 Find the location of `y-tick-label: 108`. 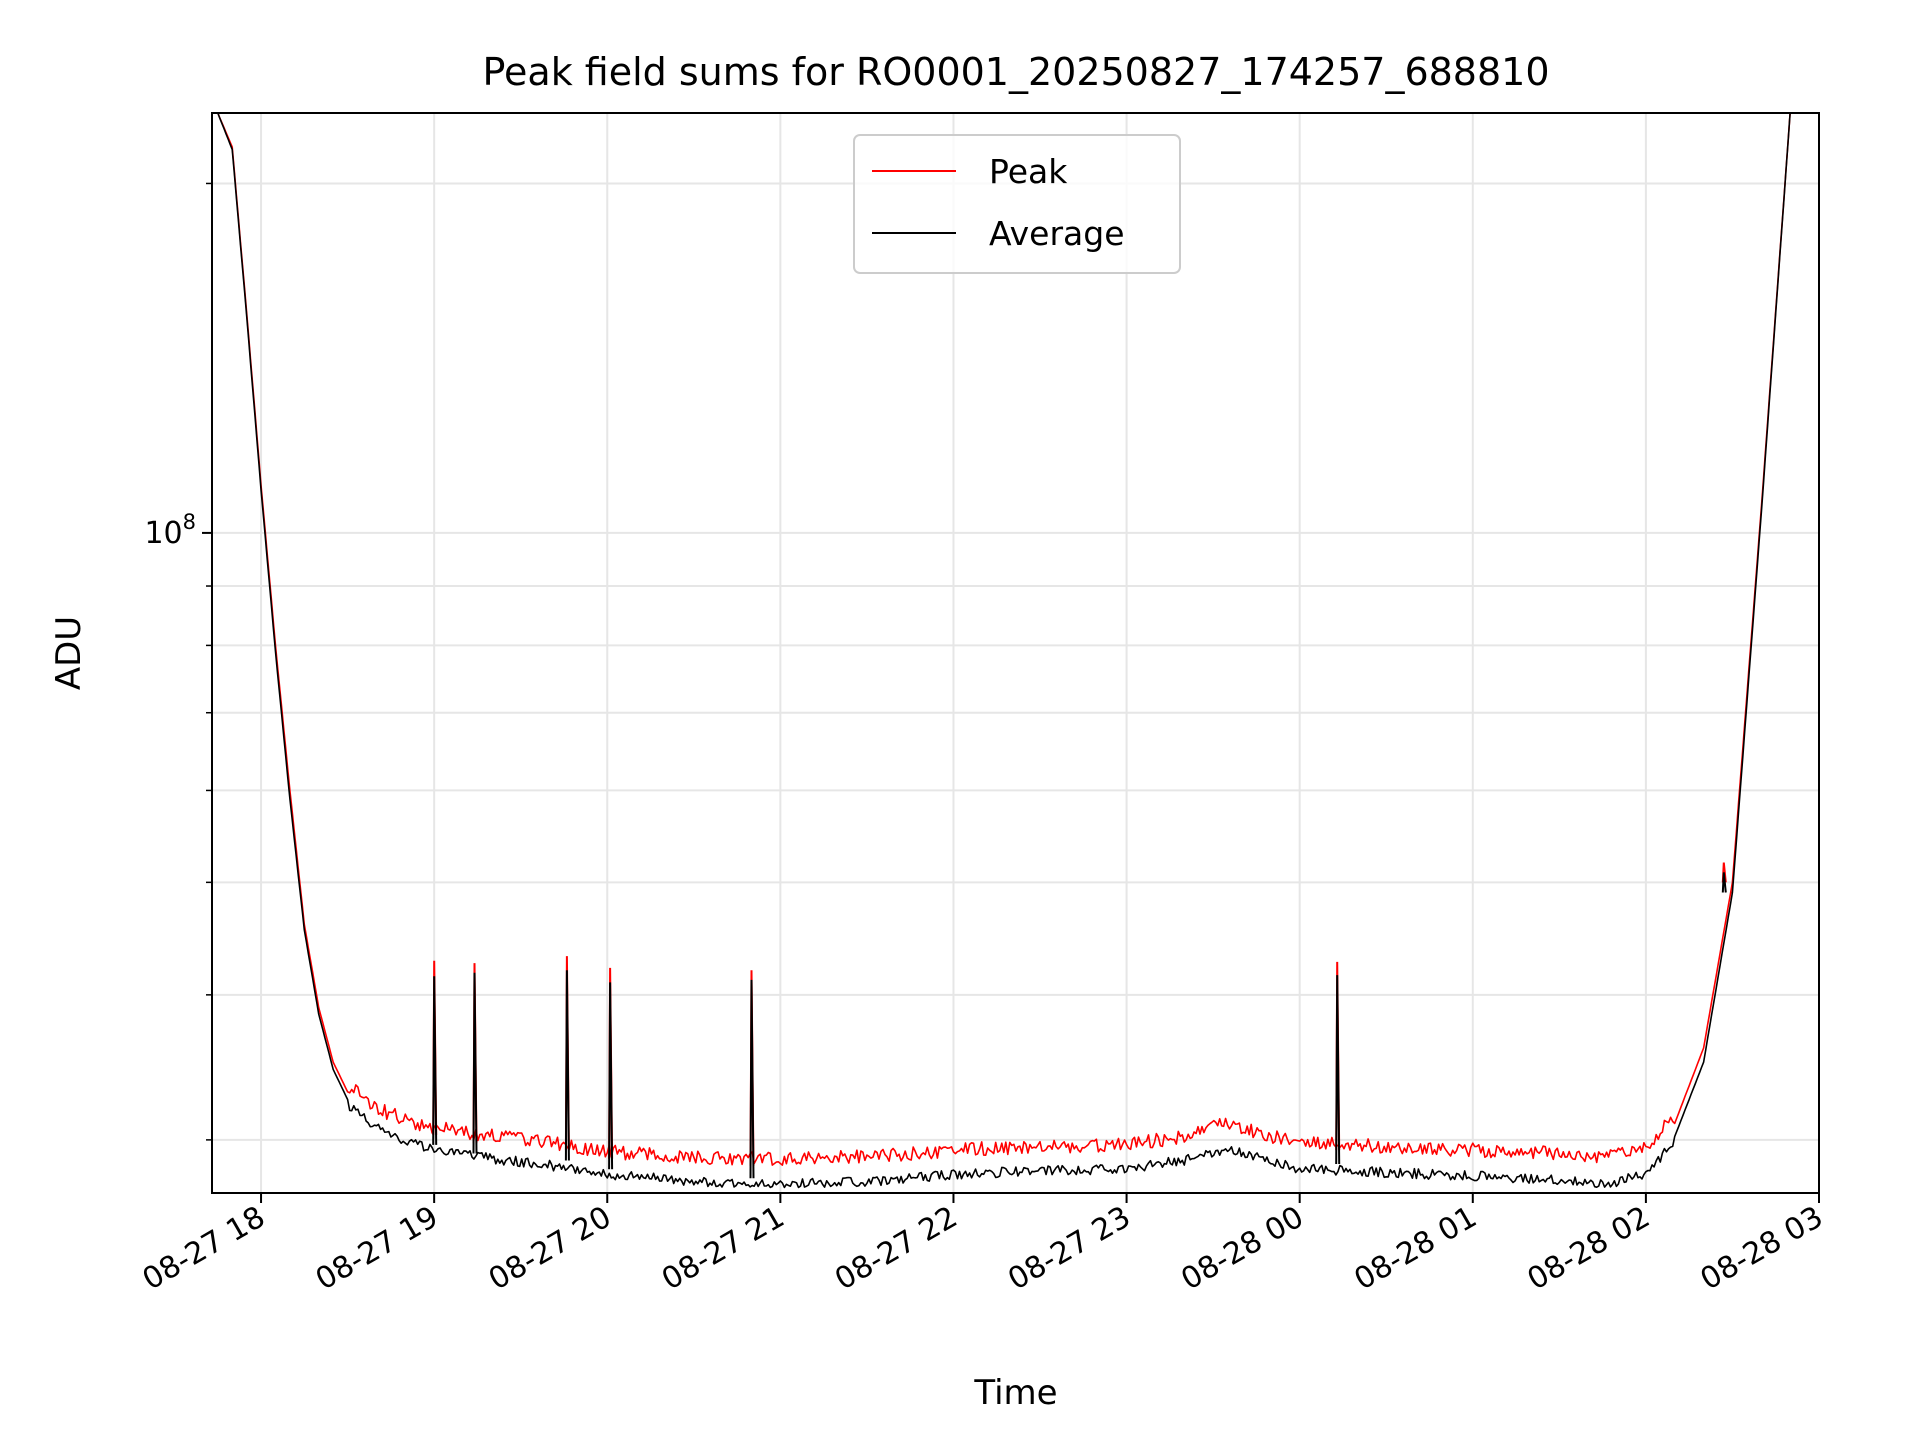

y-tick-label: 108 is located at coordinates (170, 530).